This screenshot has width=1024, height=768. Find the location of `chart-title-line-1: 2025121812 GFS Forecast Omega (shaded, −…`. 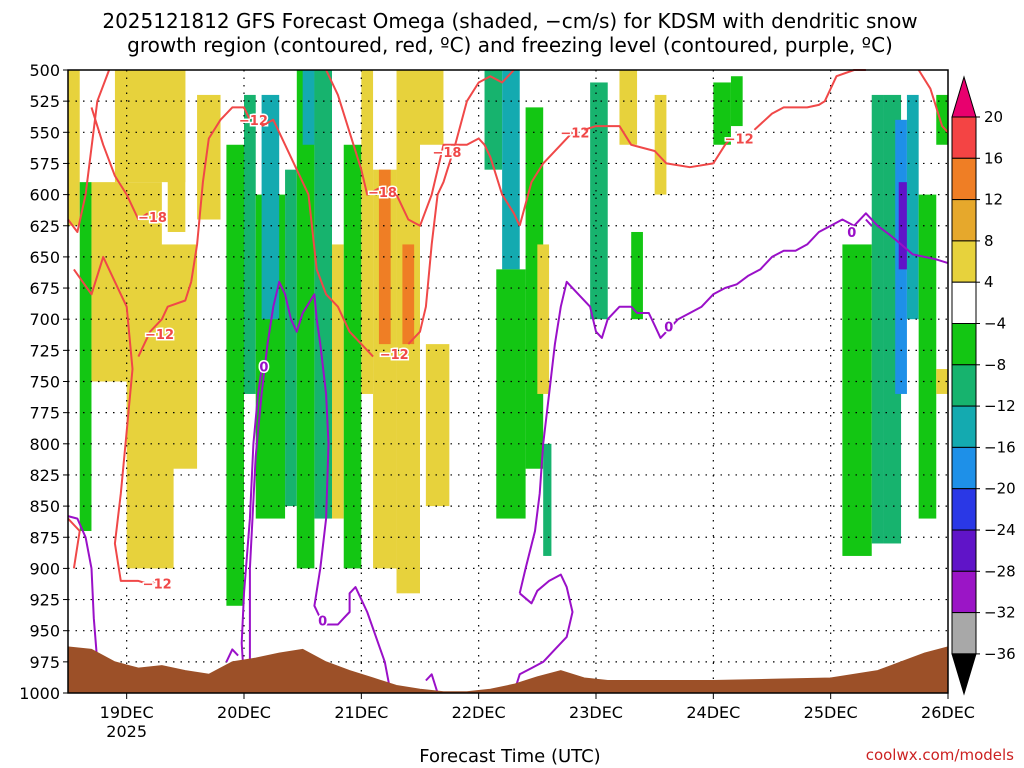

chart-title-line-1: 2025121812 GFS Forecast Omega (shaded, −… is located at coordinates (509, 21).